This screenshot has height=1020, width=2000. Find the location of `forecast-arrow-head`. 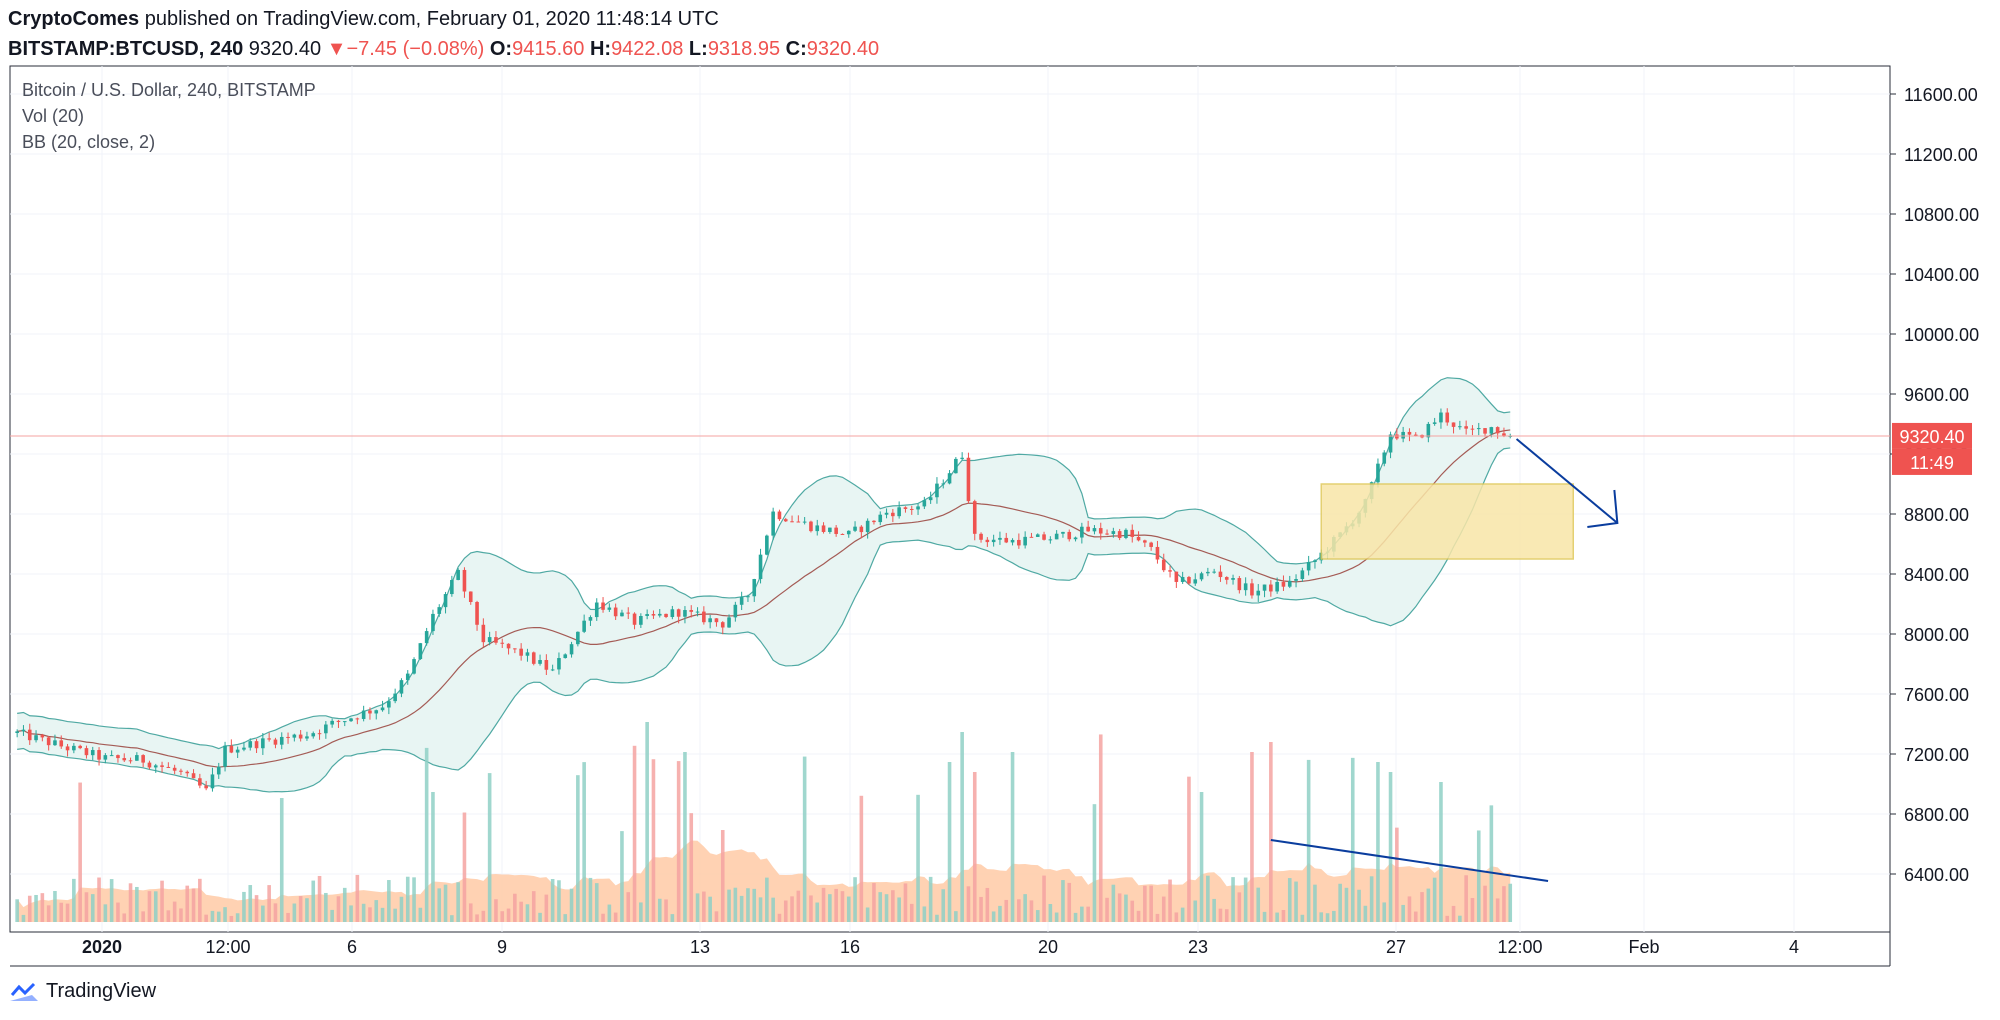

forecast-arrow-head is located at coordinates (1603, 508).